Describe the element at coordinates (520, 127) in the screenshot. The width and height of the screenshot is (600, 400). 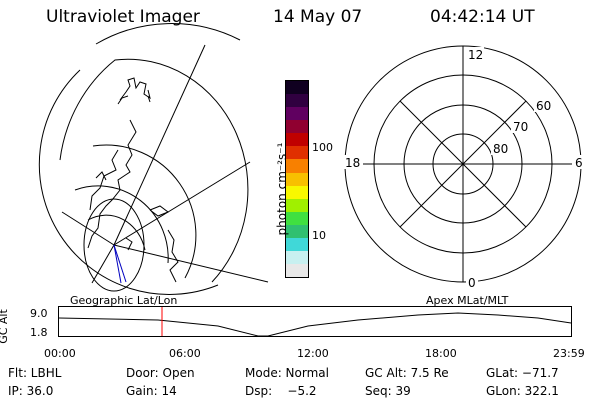
I see `lat-label-70: 70` at that location.